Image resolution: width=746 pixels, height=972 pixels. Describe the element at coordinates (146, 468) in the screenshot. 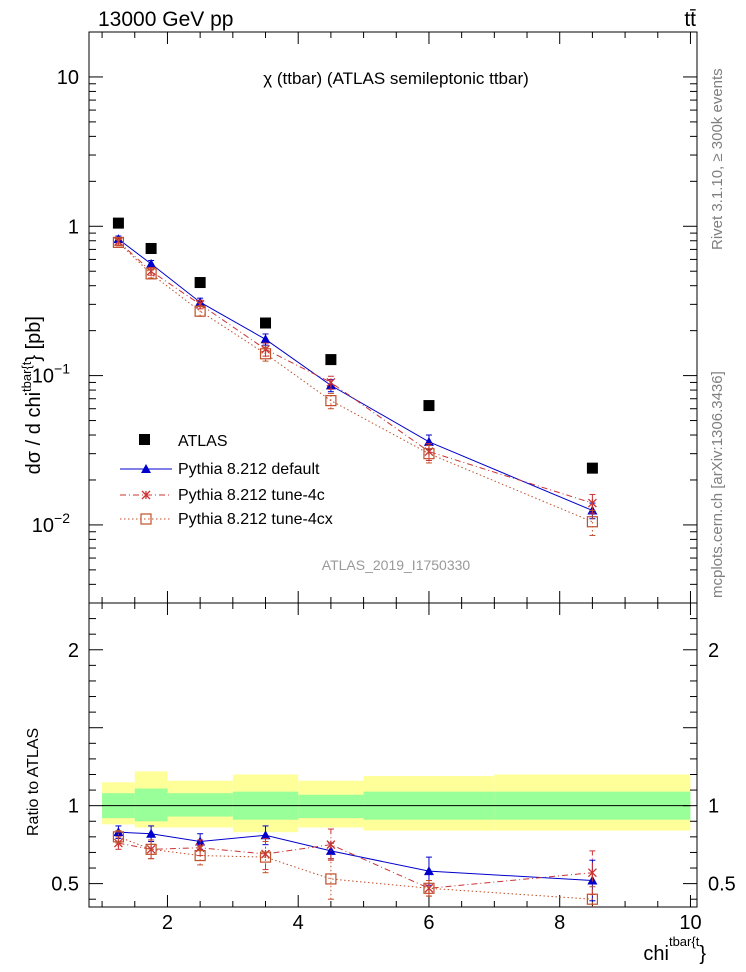

I see `legend-default-marker` at that location.